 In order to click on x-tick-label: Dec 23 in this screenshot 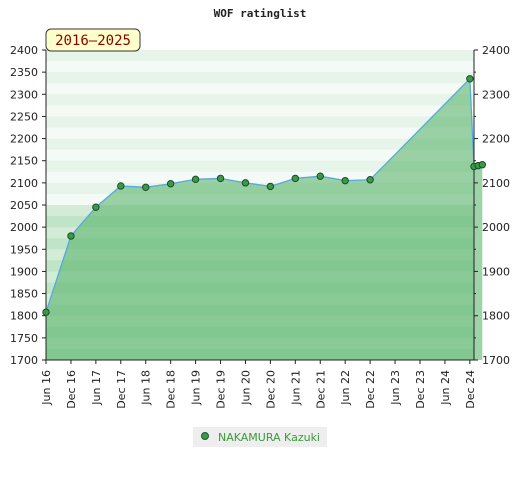, I will do `click(420, 389)`.